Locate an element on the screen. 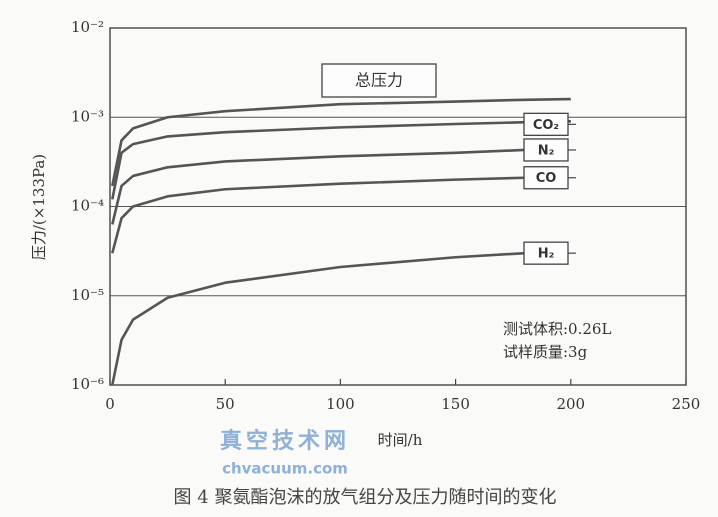  series-label: 总压力 is located at coordinates (379, 80).